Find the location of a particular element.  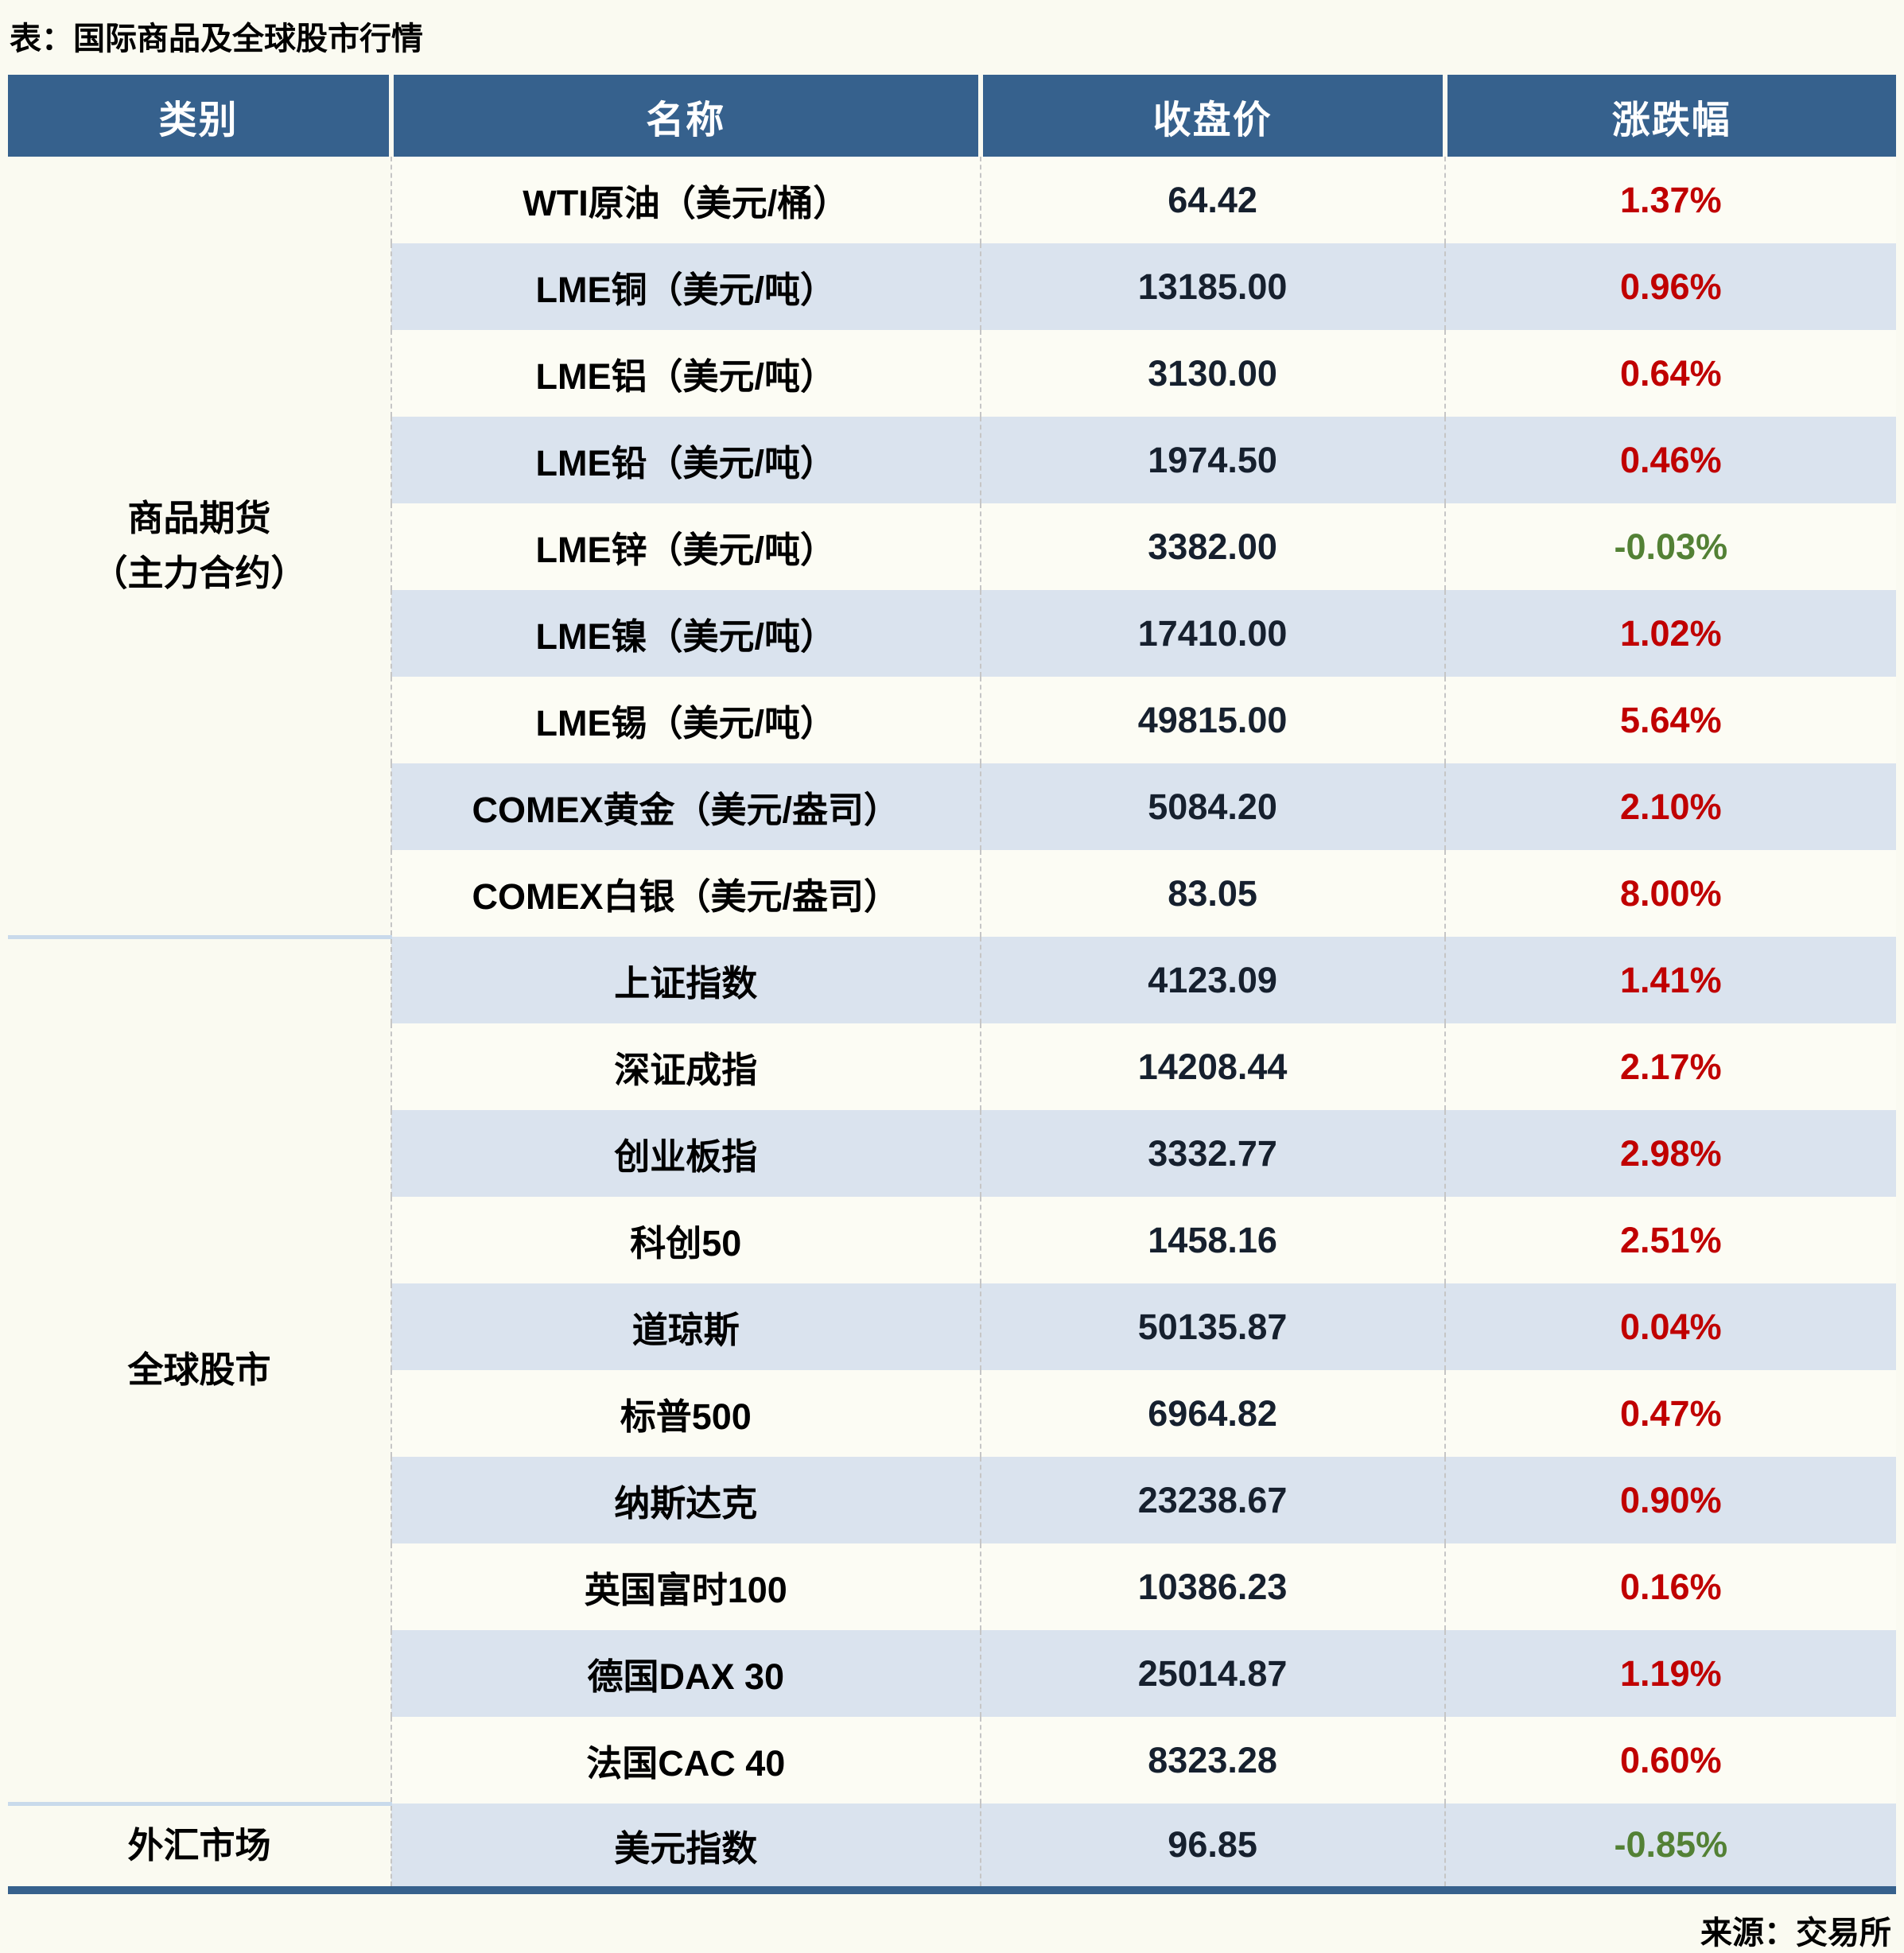

change-cell: 1.37% is located at coordinates (1670, 200).